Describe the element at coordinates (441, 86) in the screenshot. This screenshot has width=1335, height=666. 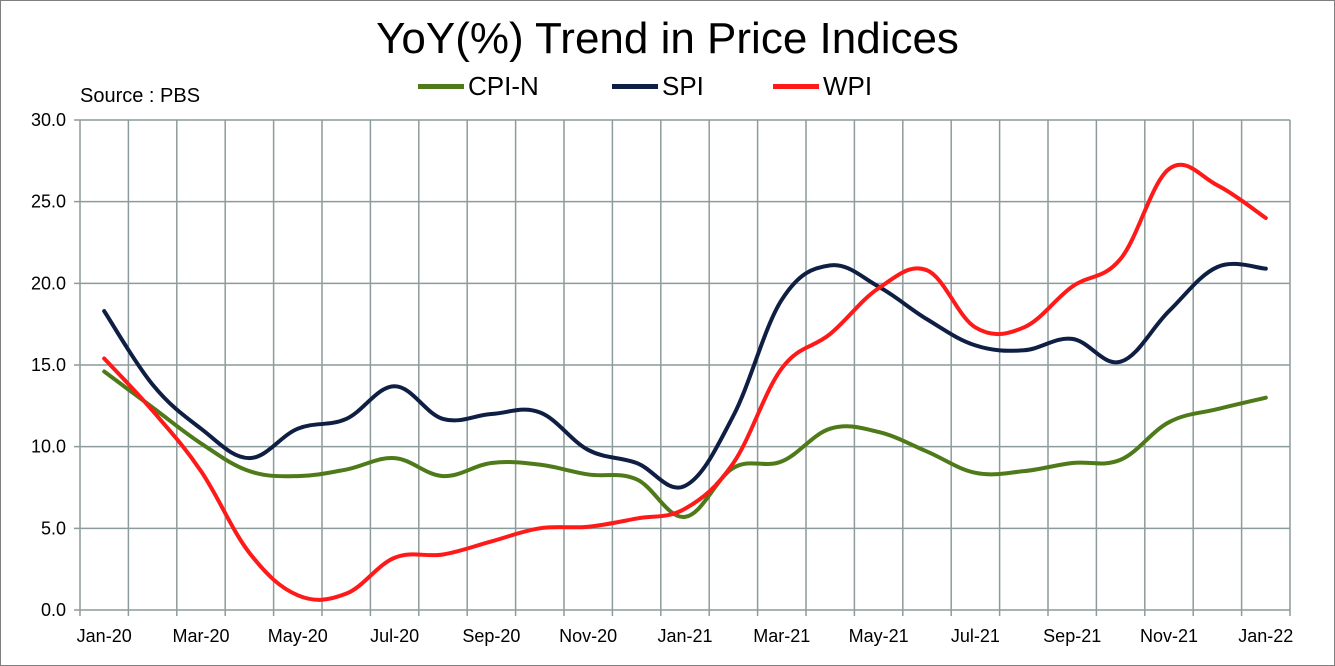
I see `legend-swatch-cpi-n` at that location.